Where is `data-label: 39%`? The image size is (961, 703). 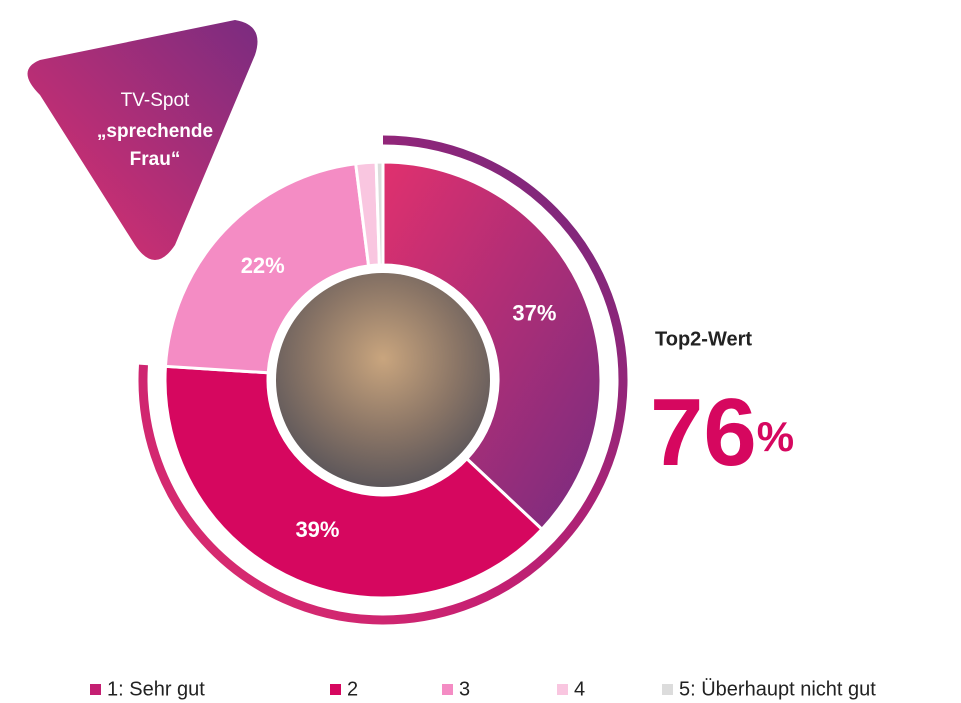 data-label: 39% is located at coordinates (317, 529).